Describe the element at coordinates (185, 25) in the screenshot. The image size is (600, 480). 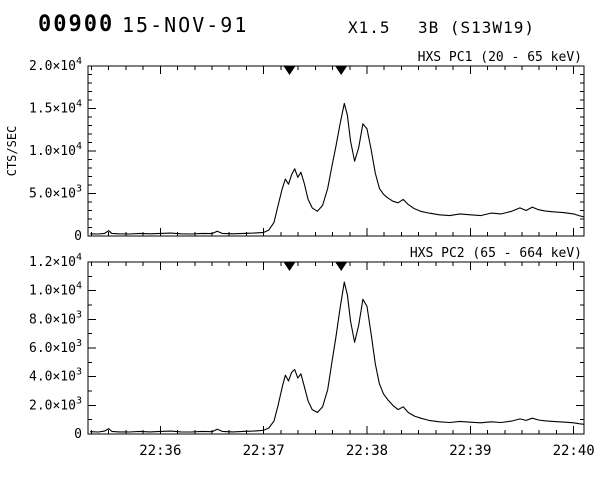
I see `observation-date: 15-NOV-91` at that location.